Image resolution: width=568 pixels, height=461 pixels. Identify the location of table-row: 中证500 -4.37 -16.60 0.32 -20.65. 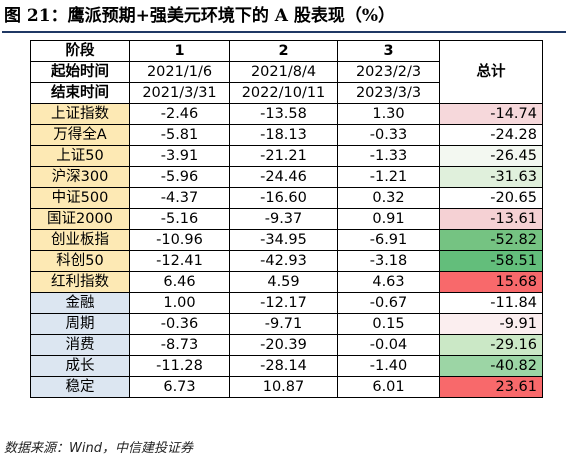
(286, 198).